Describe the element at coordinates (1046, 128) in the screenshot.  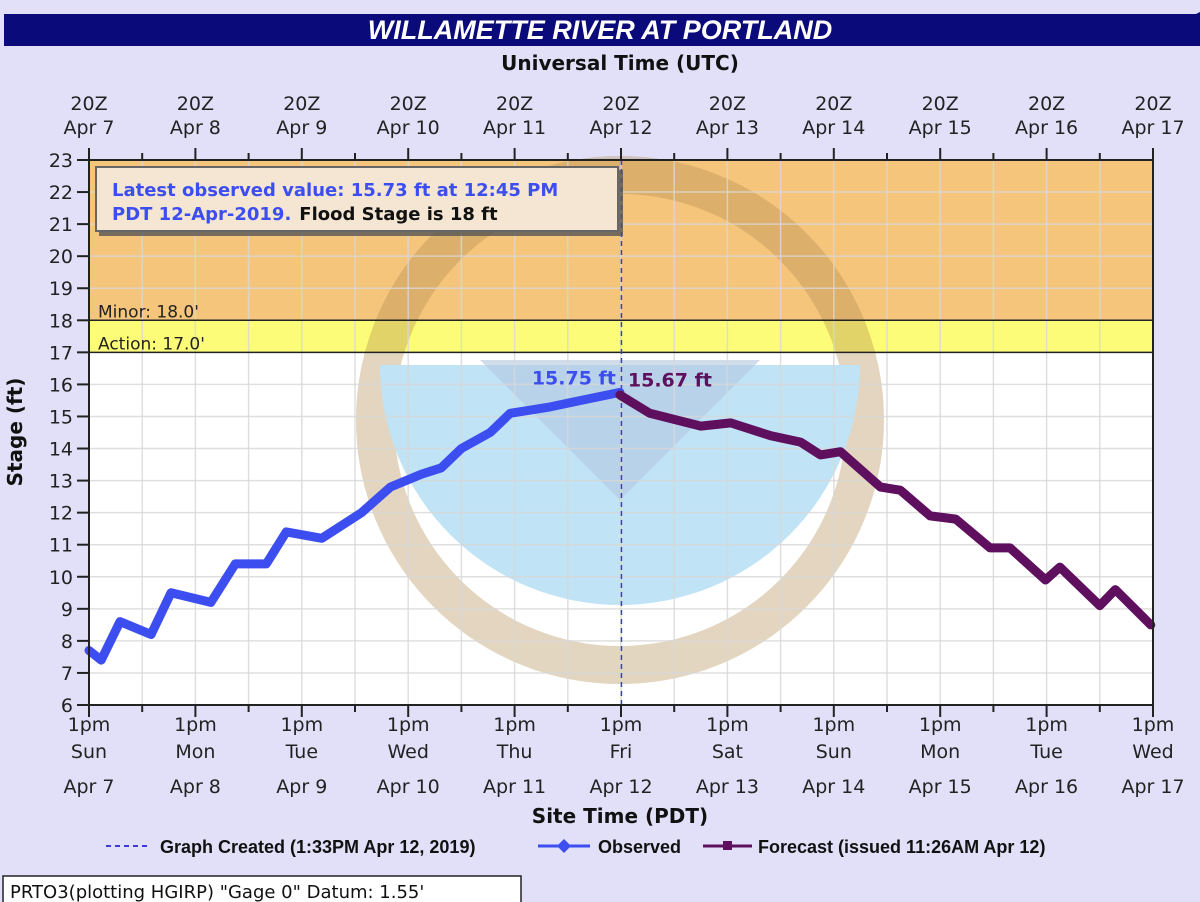
I see `top-tick-date: Apr 16` at that location.